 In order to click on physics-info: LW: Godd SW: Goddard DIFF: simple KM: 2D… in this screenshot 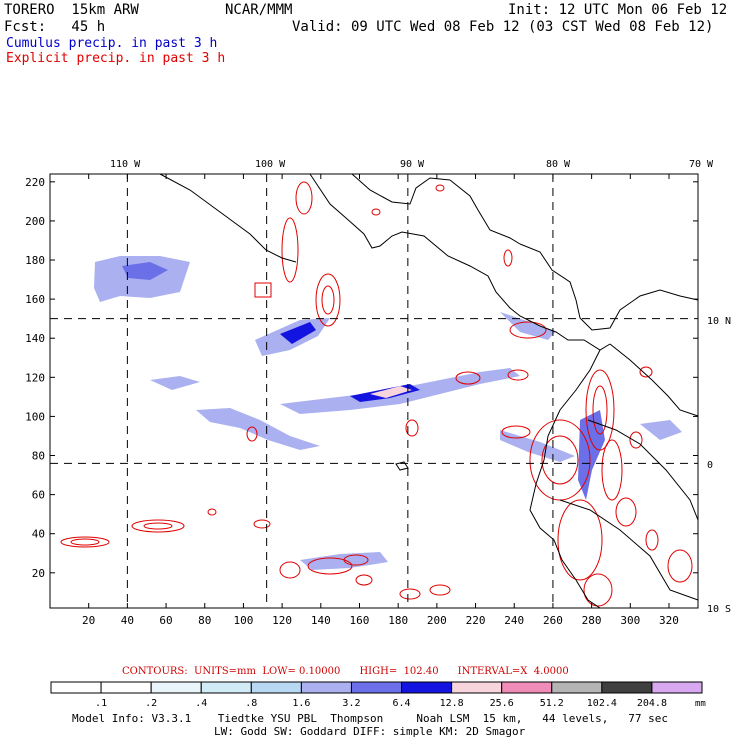, I will do `click(370, 731)`.